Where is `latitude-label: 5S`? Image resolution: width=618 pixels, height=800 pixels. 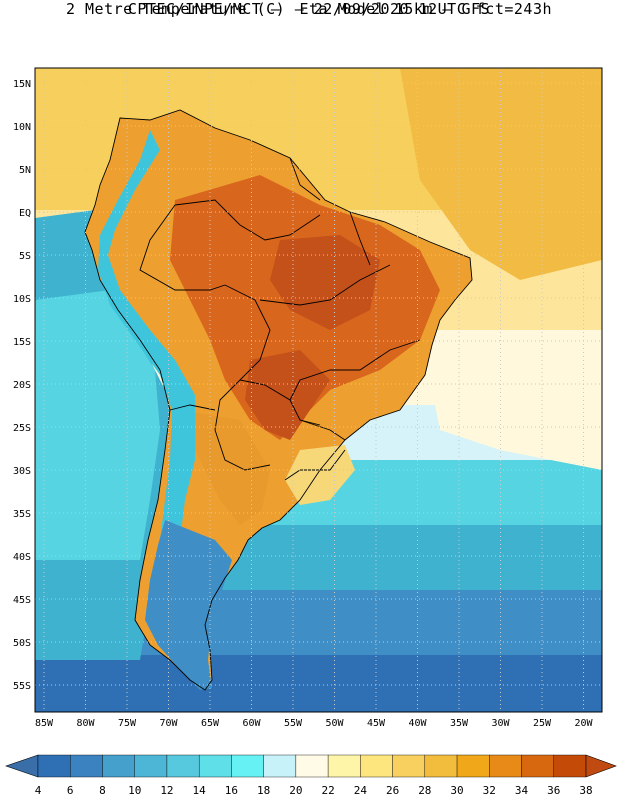
latitude-label: 5S is located at coordinates (25, 256).